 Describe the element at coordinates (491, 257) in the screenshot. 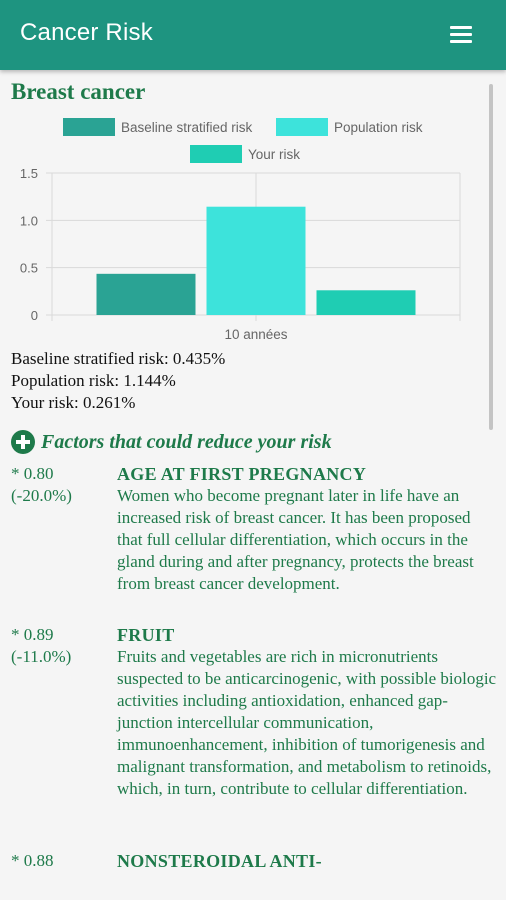

I see `scrollbar` at that location.